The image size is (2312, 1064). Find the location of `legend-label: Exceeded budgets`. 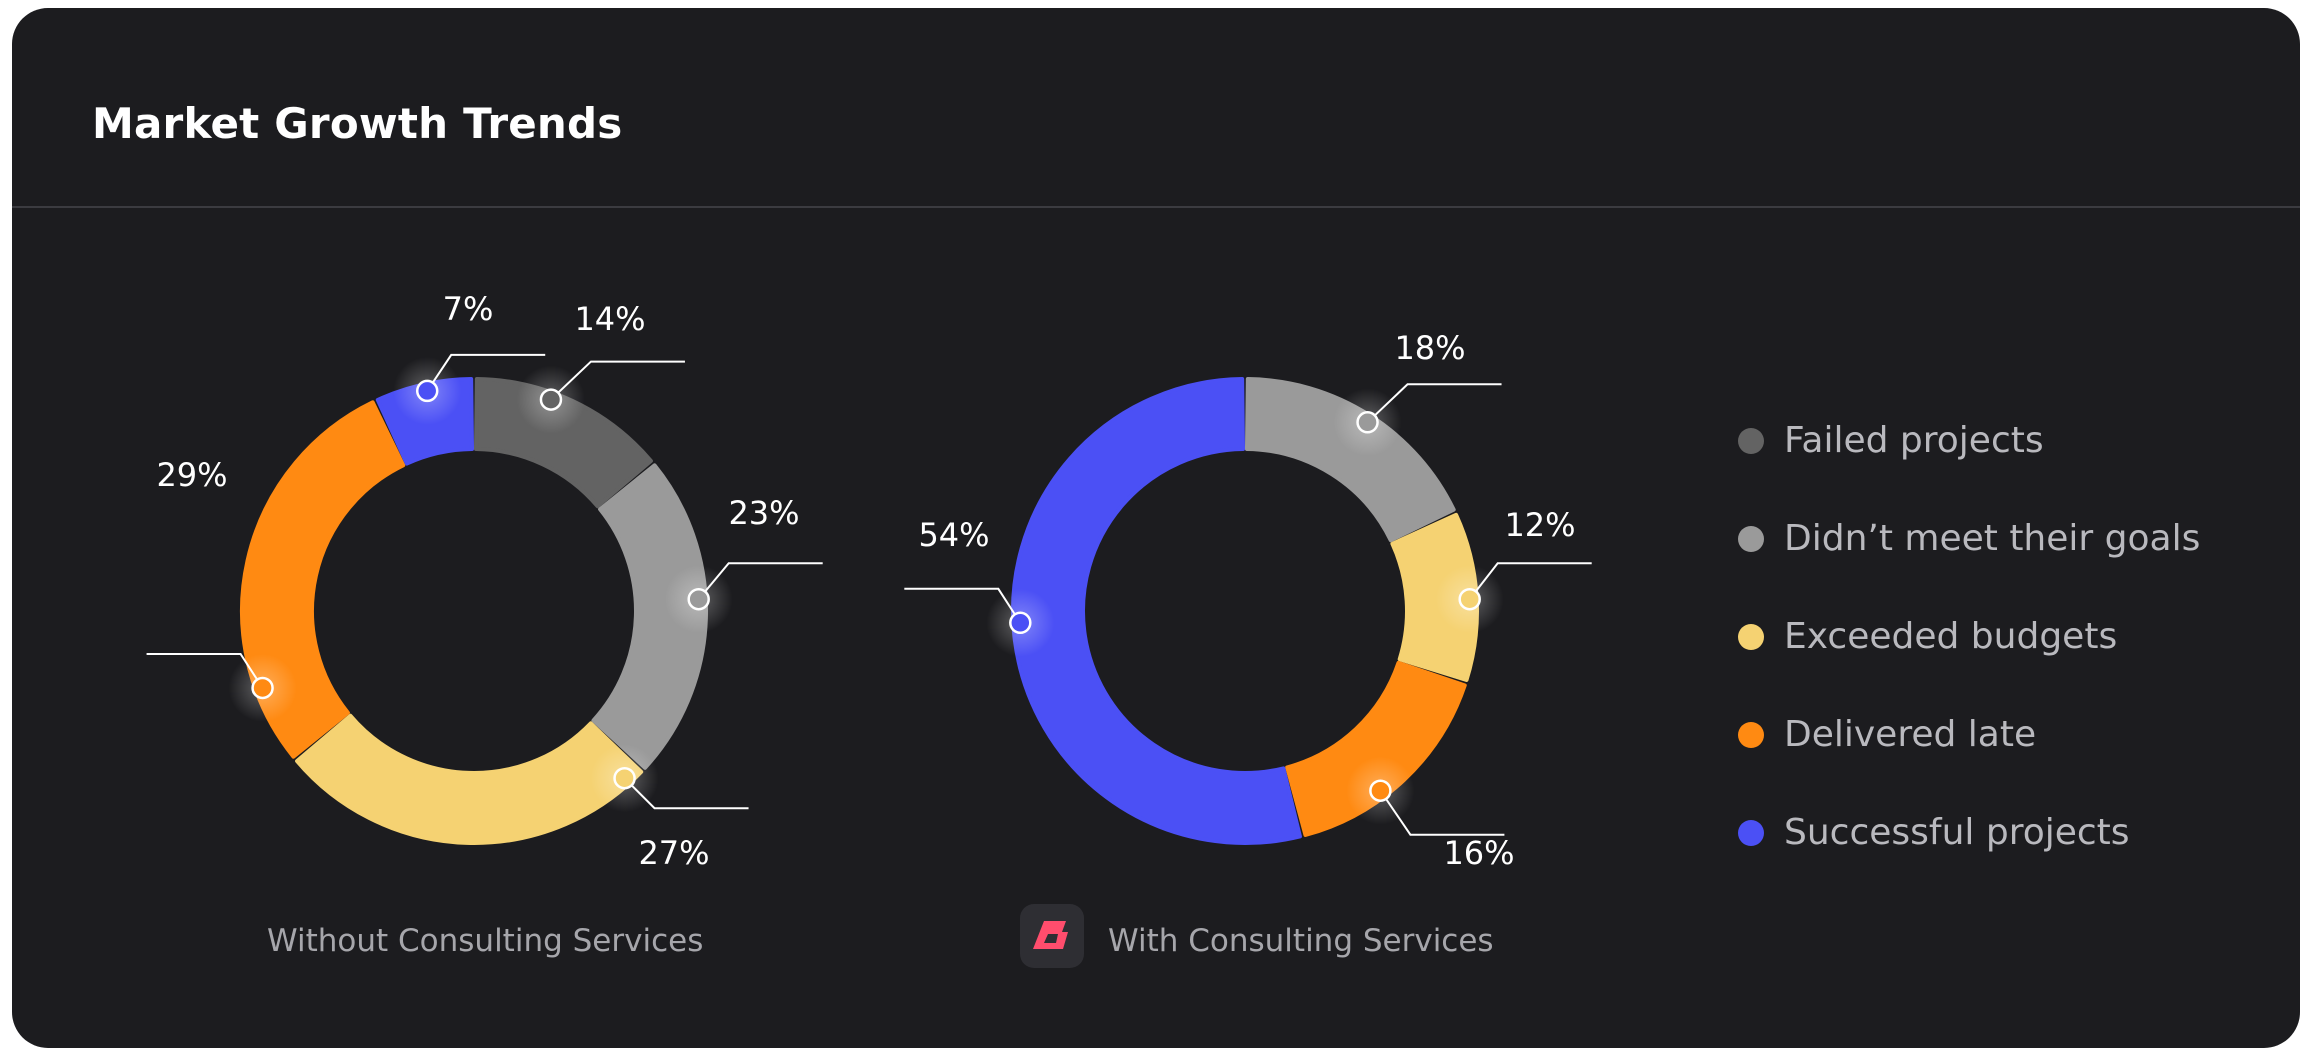

legend-label: Exceeded budgets is located at coordinates (1951, 636).